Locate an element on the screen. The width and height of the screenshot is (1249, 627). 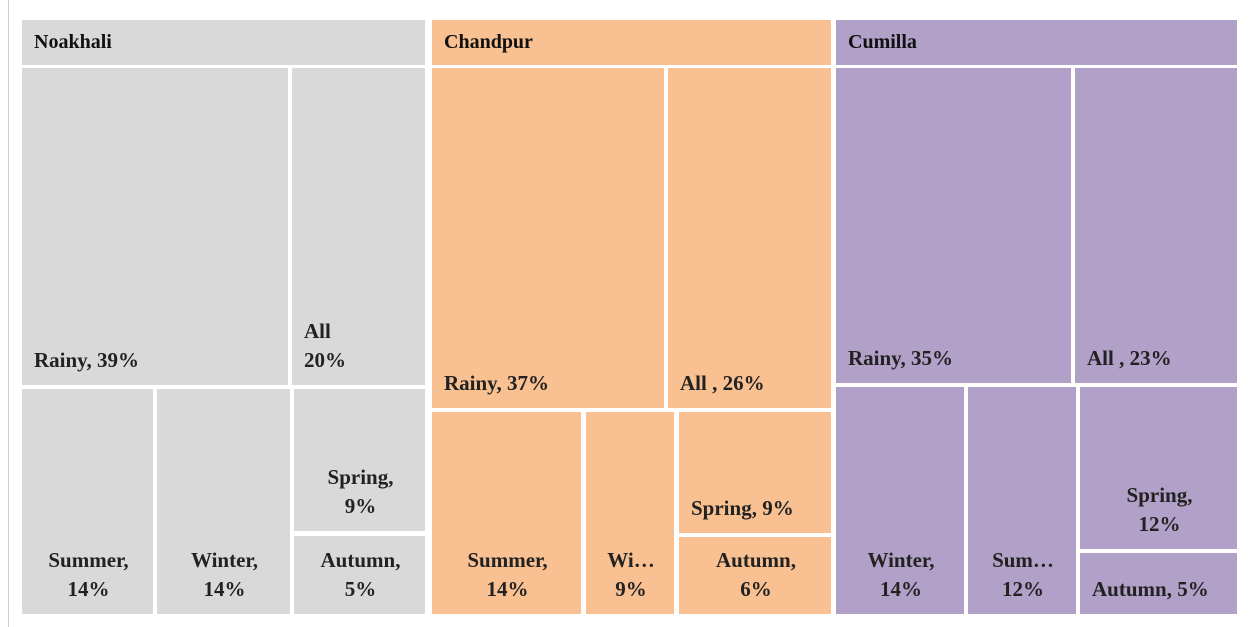
tile: All , 23% is located at coordinates (1156, 225).